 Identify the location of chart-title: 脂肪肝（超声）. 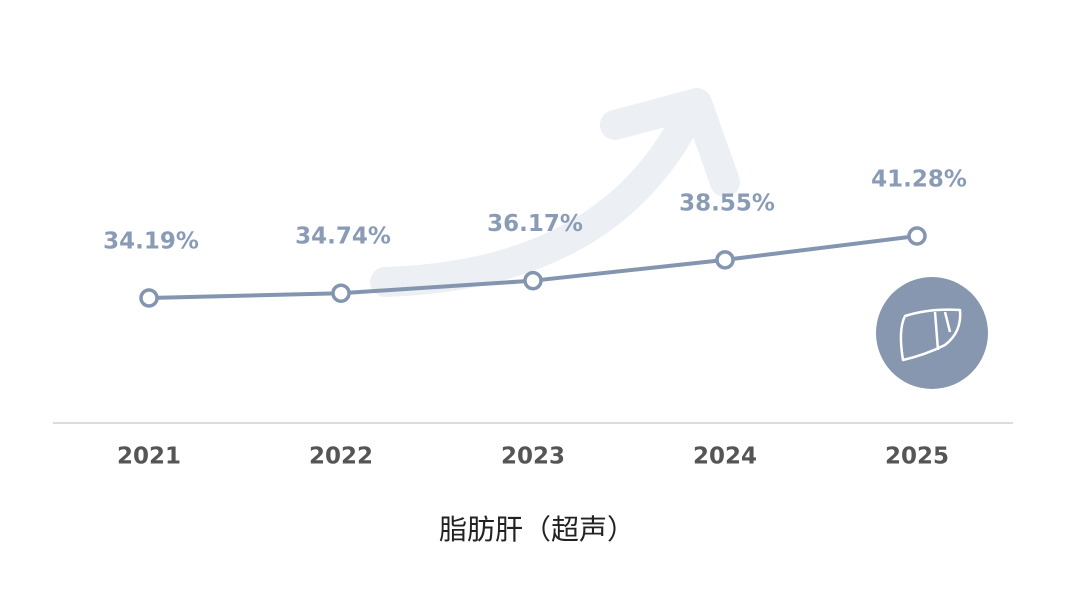
(537, 529).